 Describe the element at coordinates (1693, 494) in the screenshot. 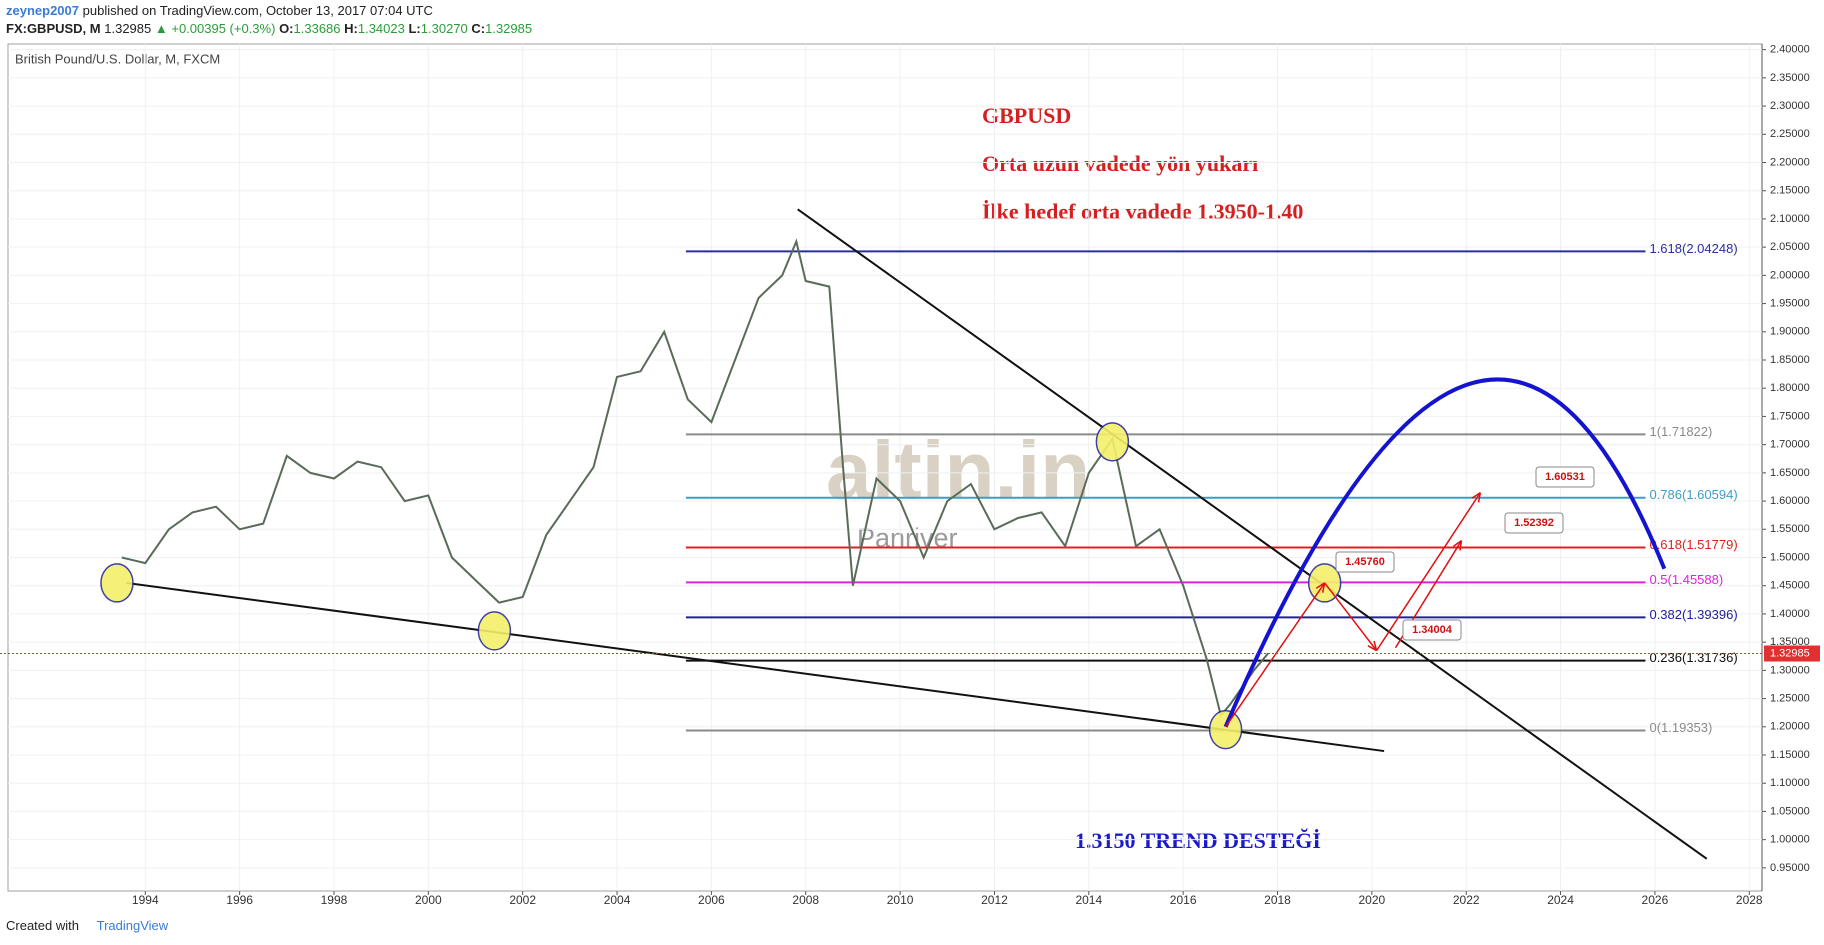

I see `fib-label: 0.786(1.60594)` at that location.